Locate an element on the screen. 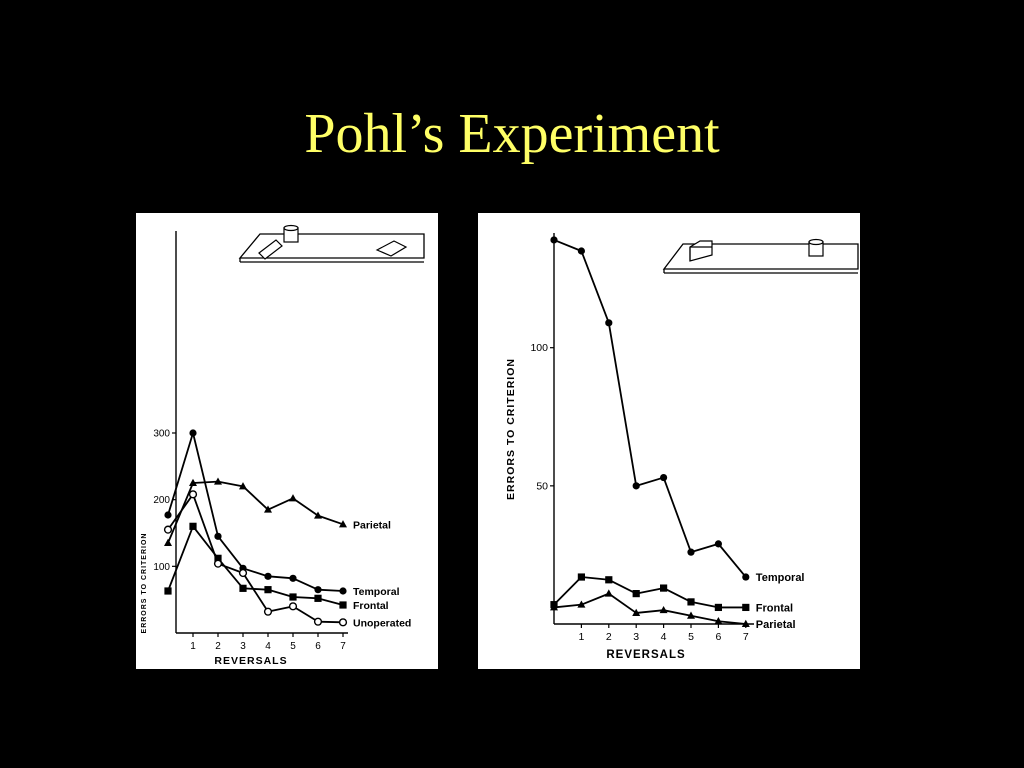 The width and height of the screenshot is (1024, 768). left-x-tick-label-4: 4 is located at coordinates (268, 646).